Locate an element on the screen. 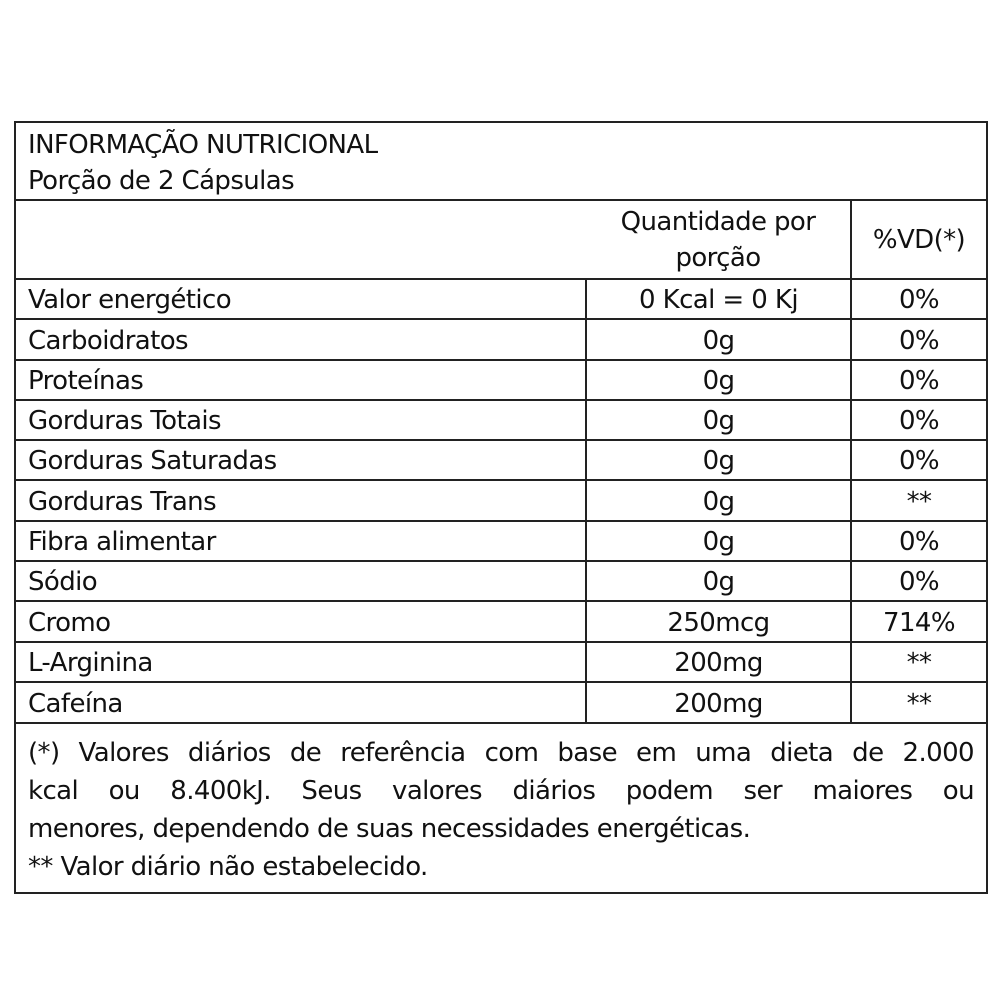  nutrient-name: Proteínas is located at coordinates (301, 379).